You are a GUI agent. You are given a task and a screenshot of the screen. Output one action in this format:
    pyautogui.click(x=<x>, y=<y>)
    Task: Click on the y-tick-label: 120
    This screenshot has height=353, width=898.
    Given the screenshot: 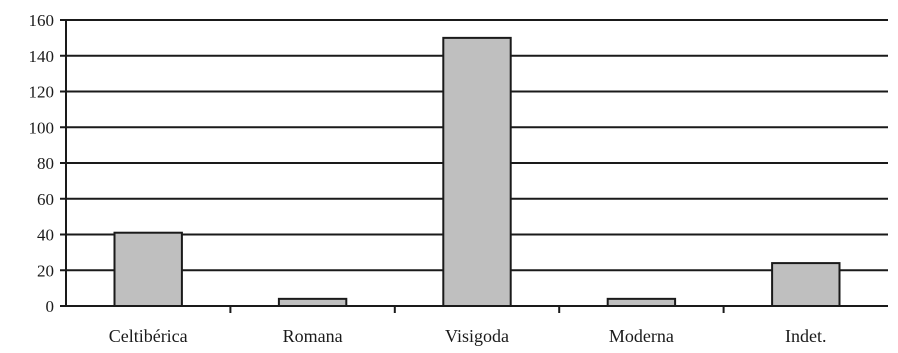 What is the action you would take?
    pyautogui.click(x=42, y=92)
    